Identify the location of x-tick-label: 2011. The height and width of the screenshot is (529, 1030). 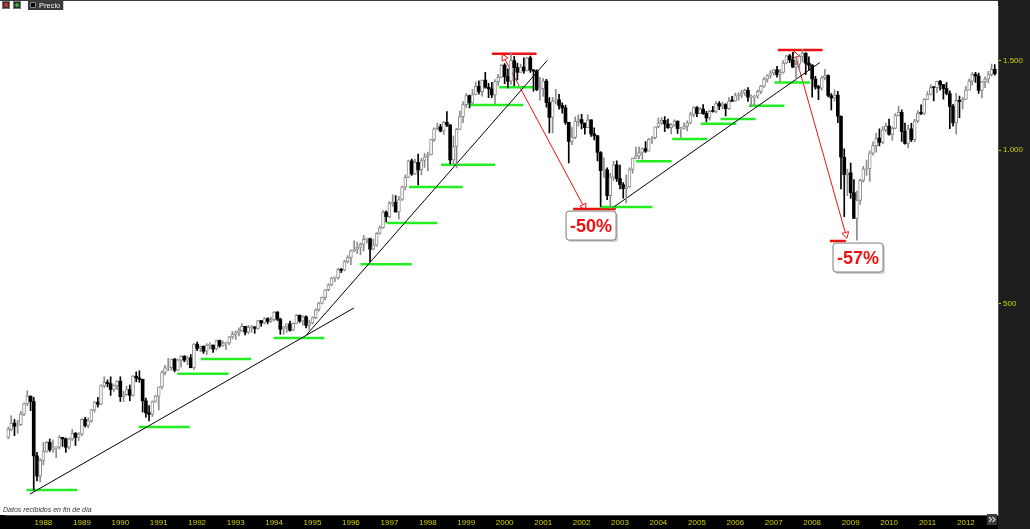
(927, 522).